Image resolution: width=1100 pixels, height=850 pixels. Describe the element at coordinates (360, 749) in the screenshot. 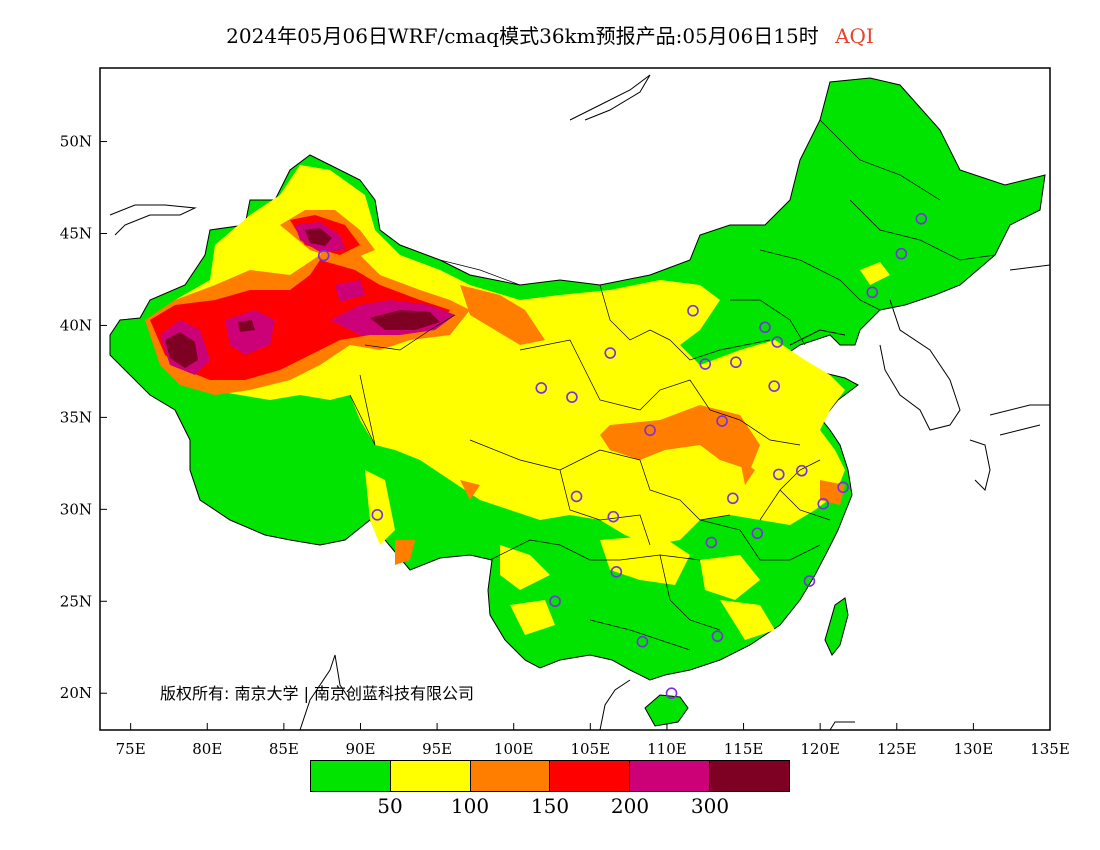

I see `lon-tick-label: 90E` at that location.